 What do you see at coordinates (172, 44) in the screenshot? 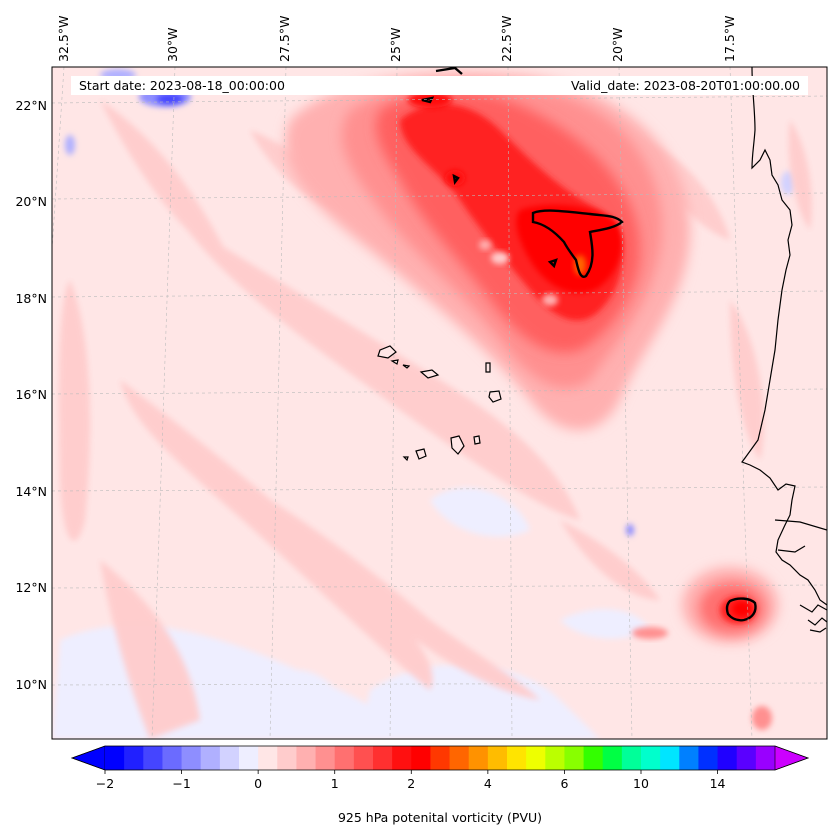
I see `lon-label-30w: 30°W` at bounding box center [172, 44].